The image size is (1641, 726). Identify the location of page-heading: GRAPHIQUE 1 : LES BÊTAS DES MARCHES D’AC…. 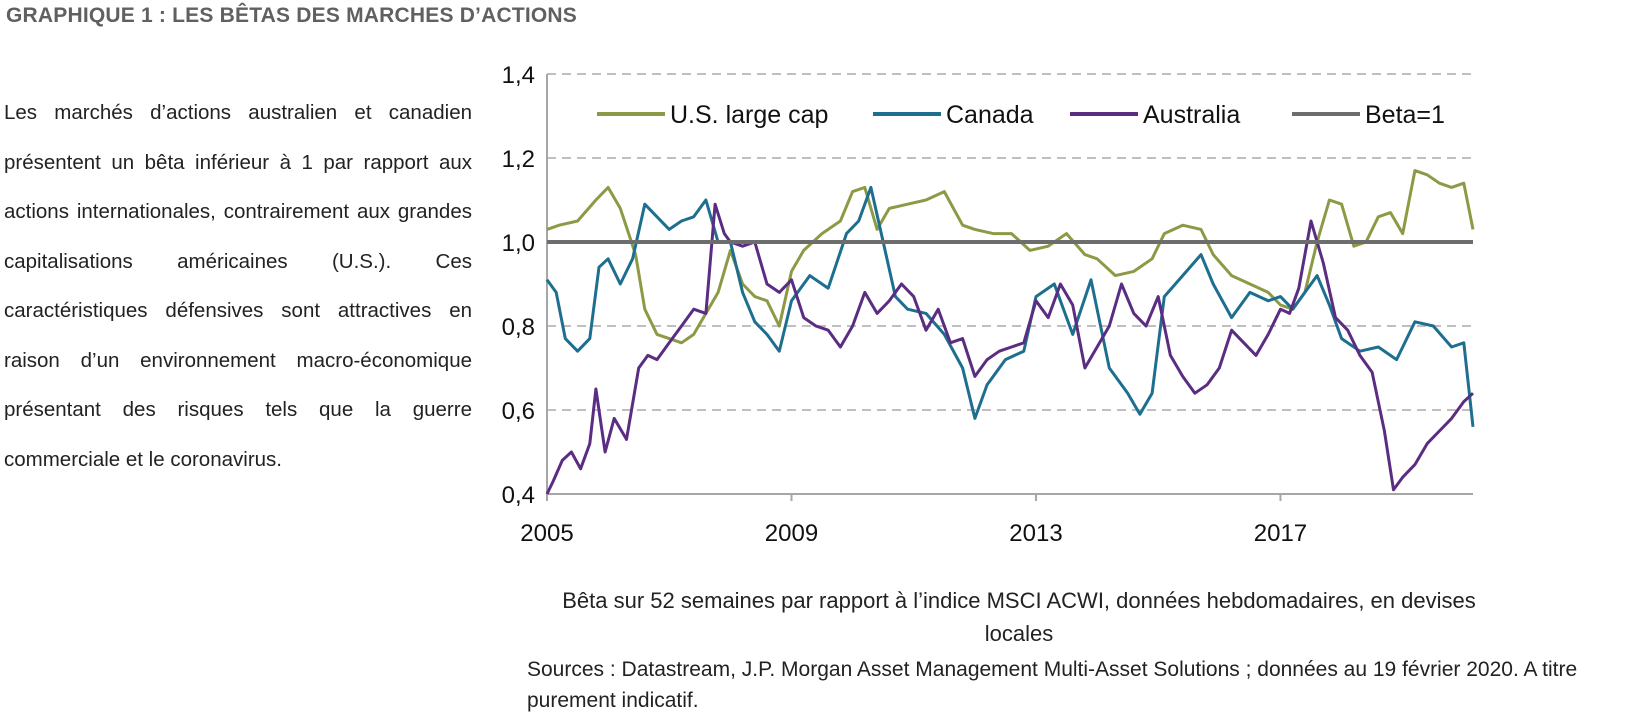
(291, 15).